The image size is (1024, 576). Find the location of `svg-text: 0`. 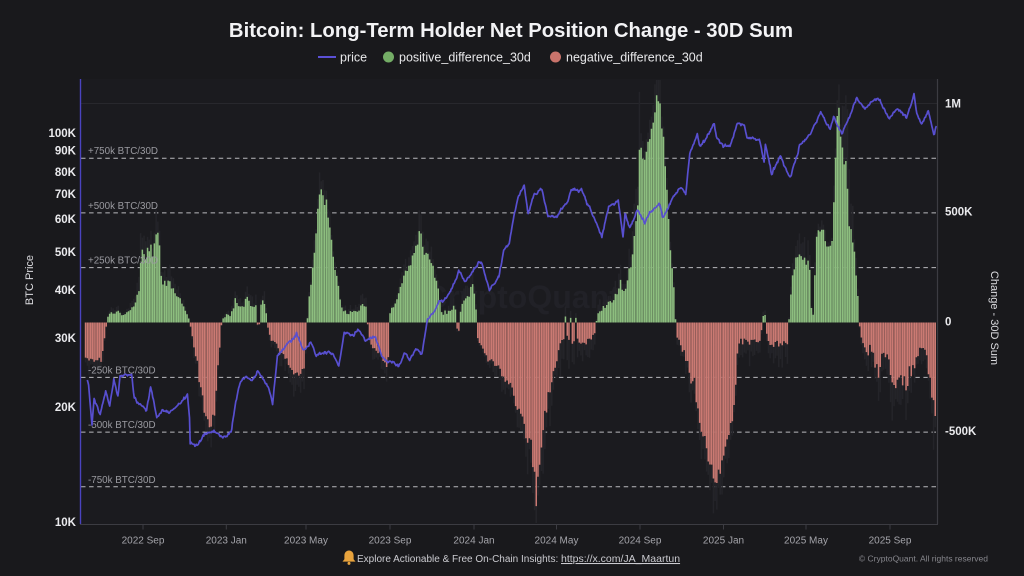

svg-text: 0 is located at coordinates (948, 323).